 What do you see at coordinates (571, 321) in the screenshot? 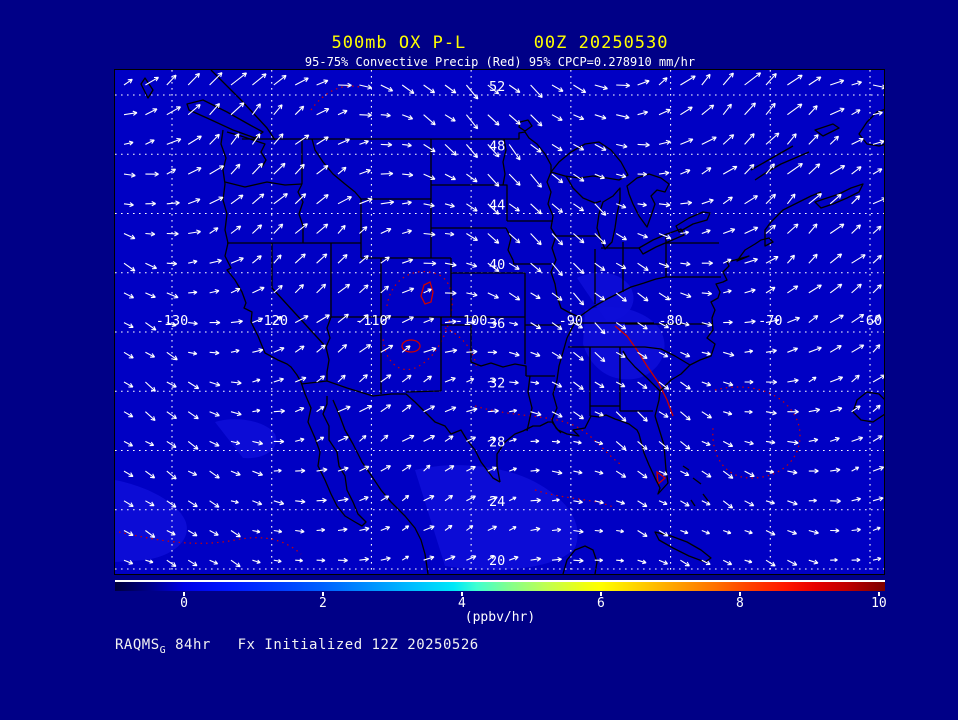
I see `longitude-tick-label: -90` at bounding box center [571, 321].